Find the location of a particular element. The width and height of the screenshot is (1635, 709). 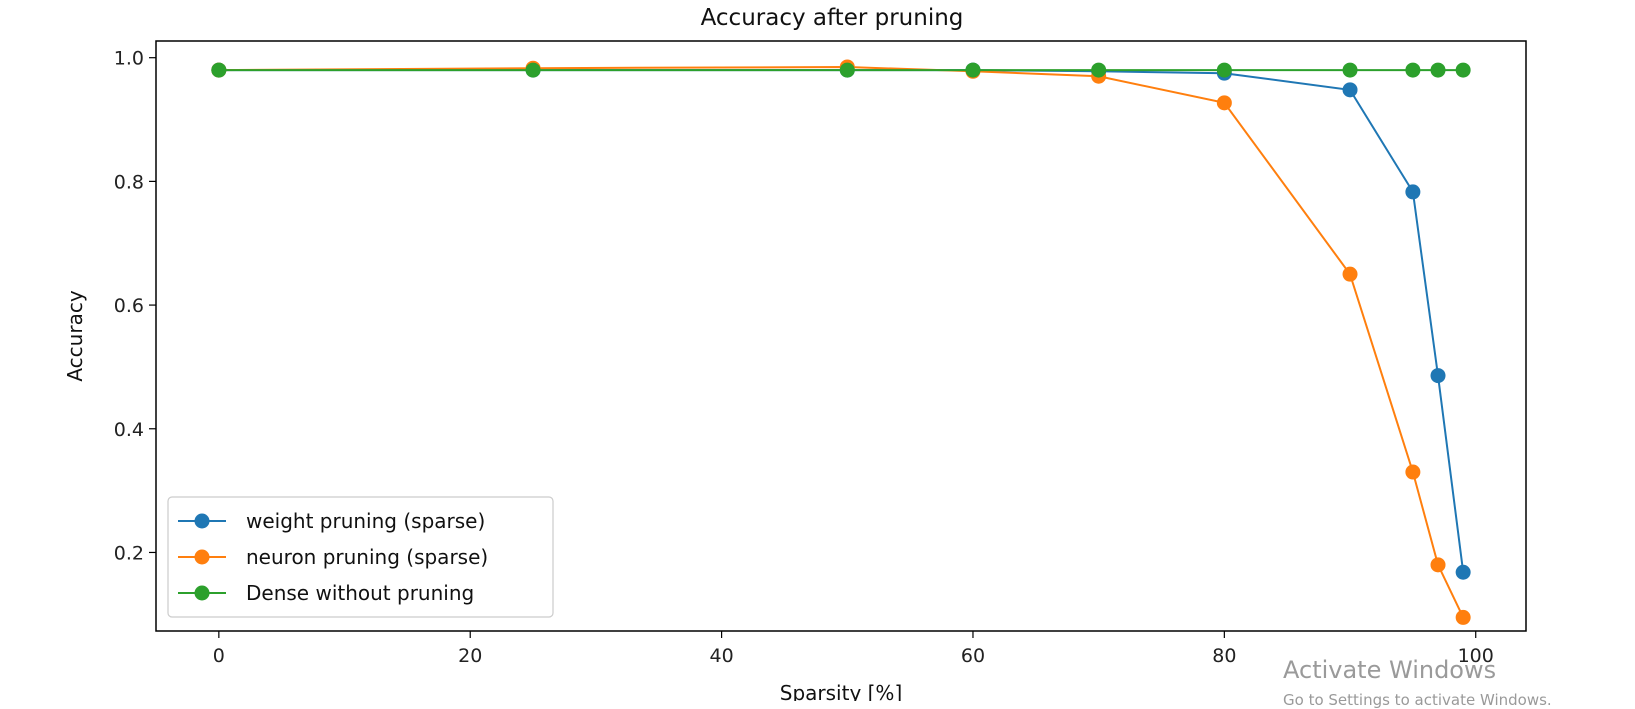

x-axis-label: Sparsity [%] is located at coordinates (841, 691).